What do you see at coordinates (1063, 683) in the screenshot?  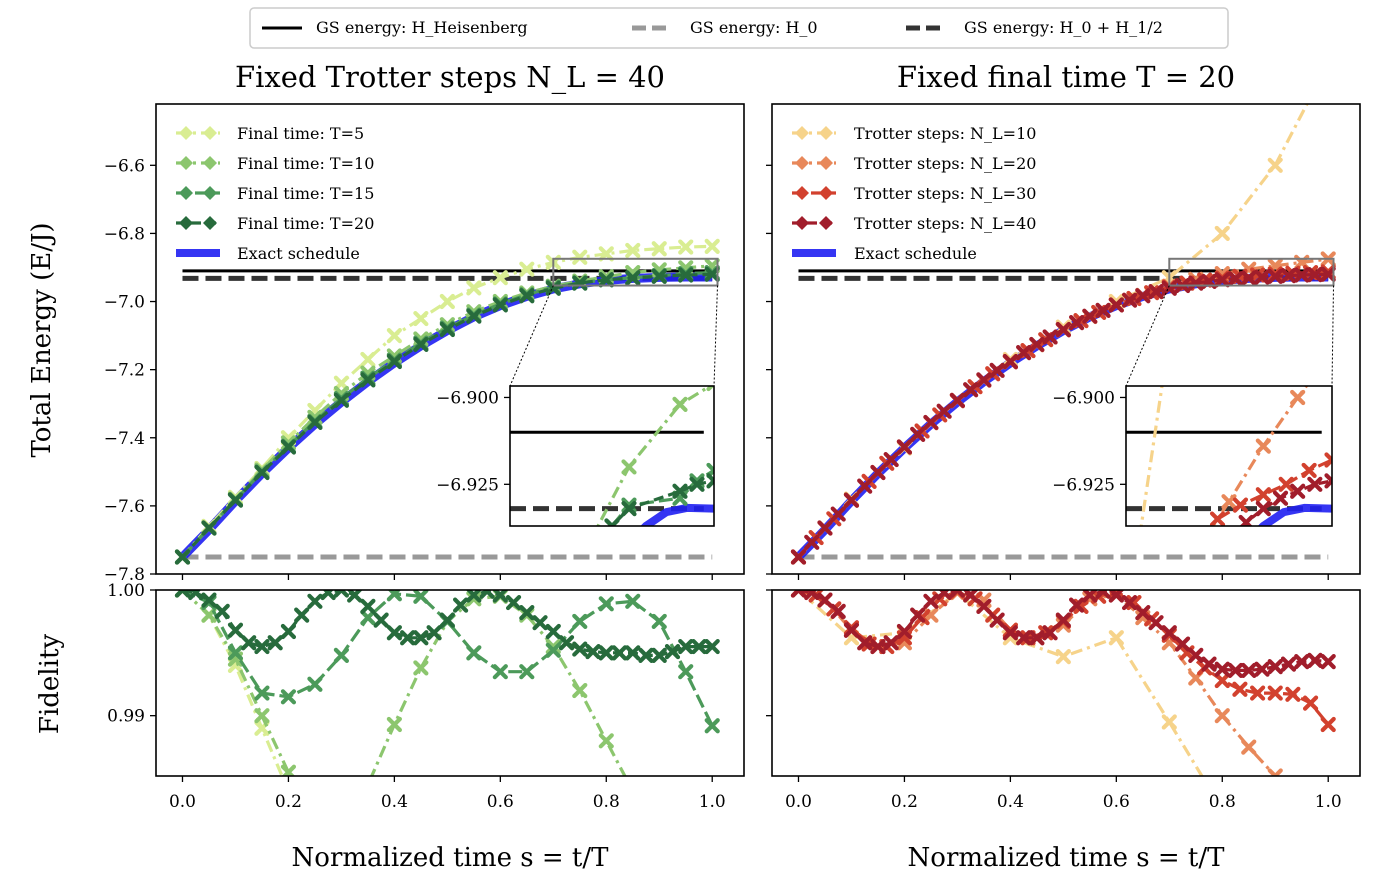 I see `right-fidelity-series` at bounding box center [1063, 683].